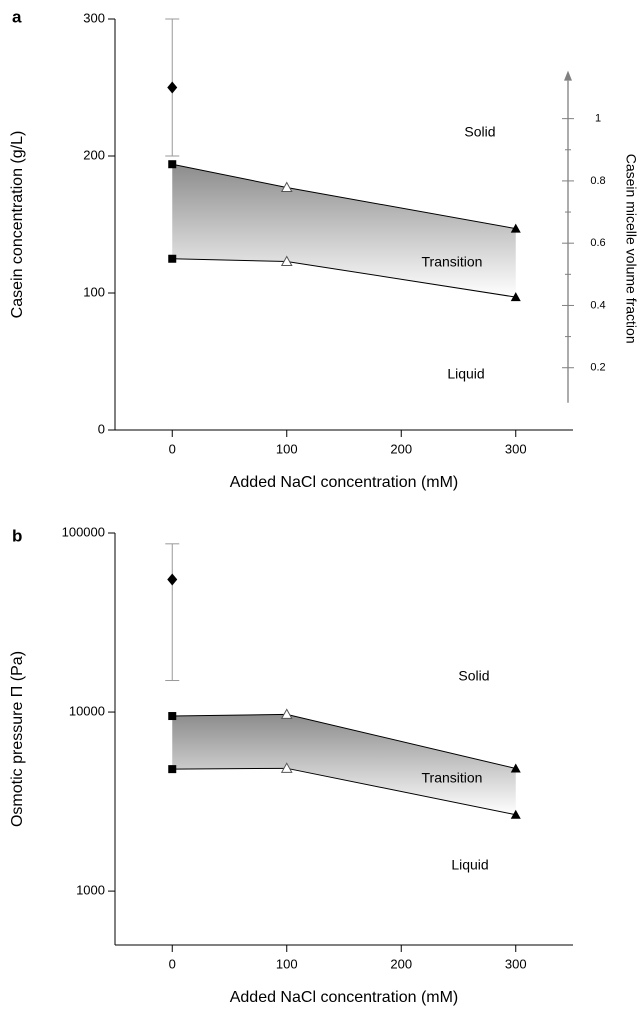  Describe the element at coordinates (90, 890) in the screenshot. I see `y-tick-label: 1000` at that location.